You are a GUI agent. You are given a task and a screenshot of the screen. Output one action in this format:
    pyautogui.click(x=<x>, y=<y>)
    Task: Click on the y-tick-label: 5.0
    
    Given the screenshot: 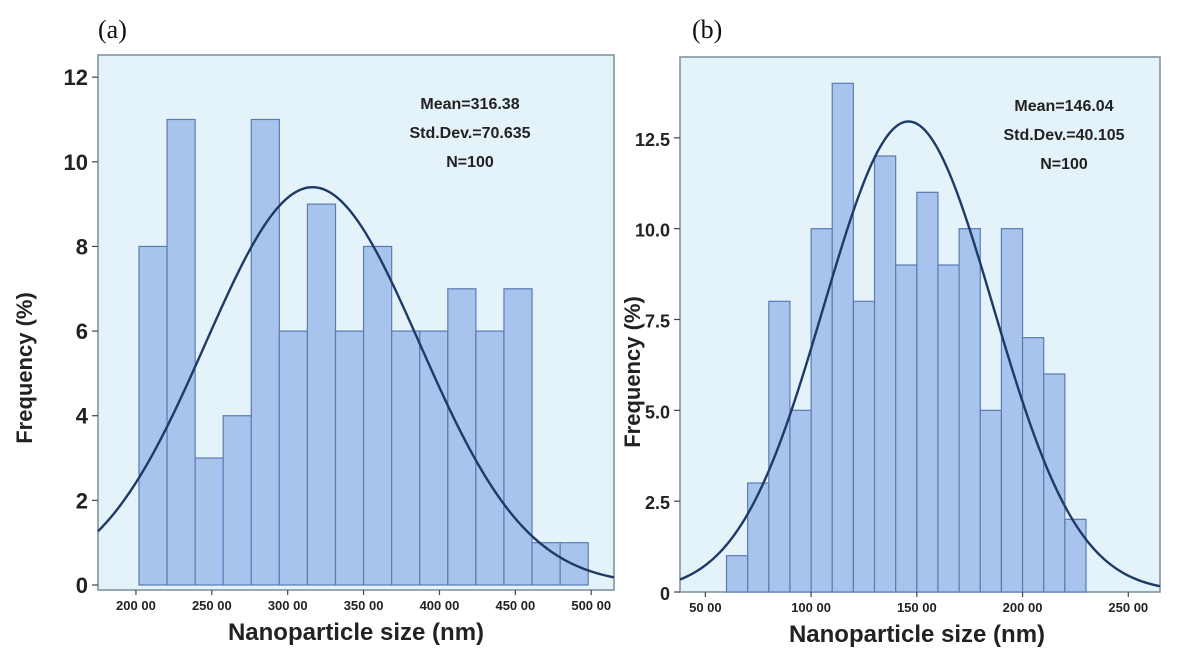 What is the action you would take?
    pyautogui.click(x=657, y=412)
    